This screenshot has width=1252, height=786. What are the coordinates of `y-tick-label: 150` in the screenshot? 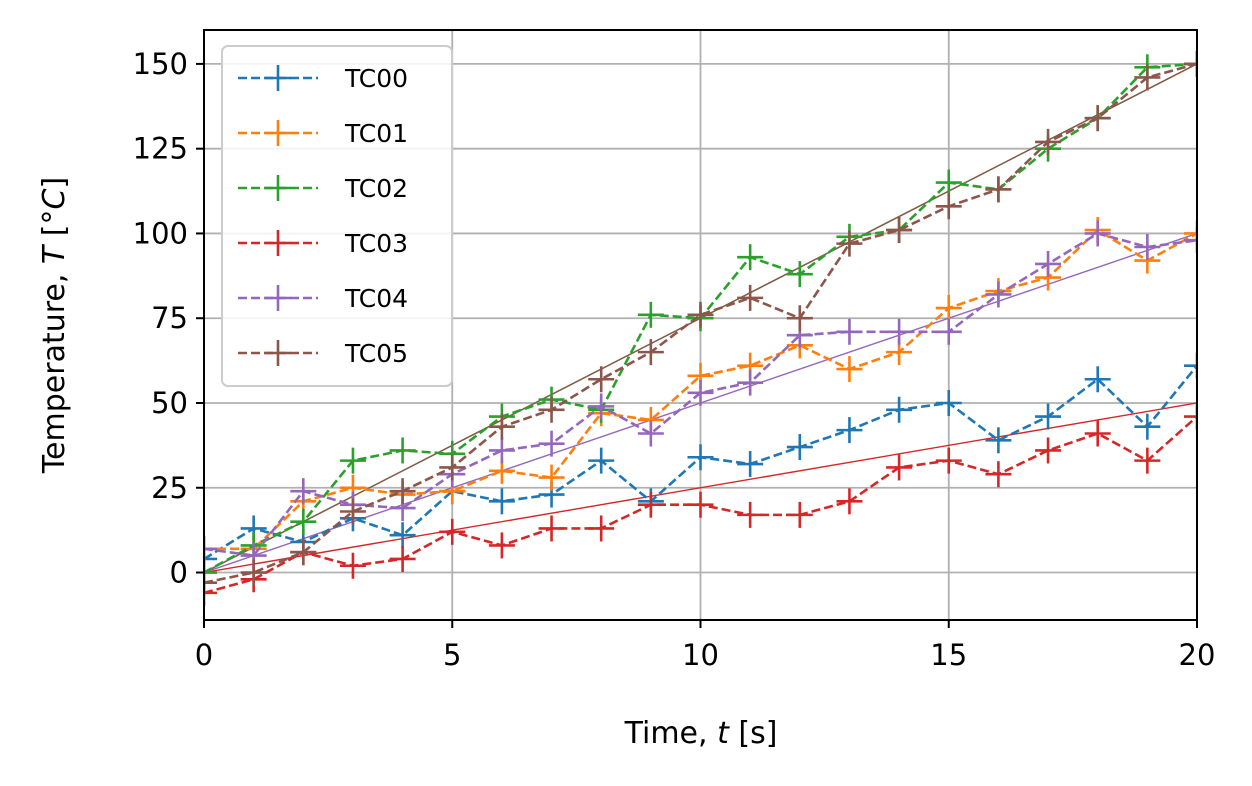 It's located at (160, 64).